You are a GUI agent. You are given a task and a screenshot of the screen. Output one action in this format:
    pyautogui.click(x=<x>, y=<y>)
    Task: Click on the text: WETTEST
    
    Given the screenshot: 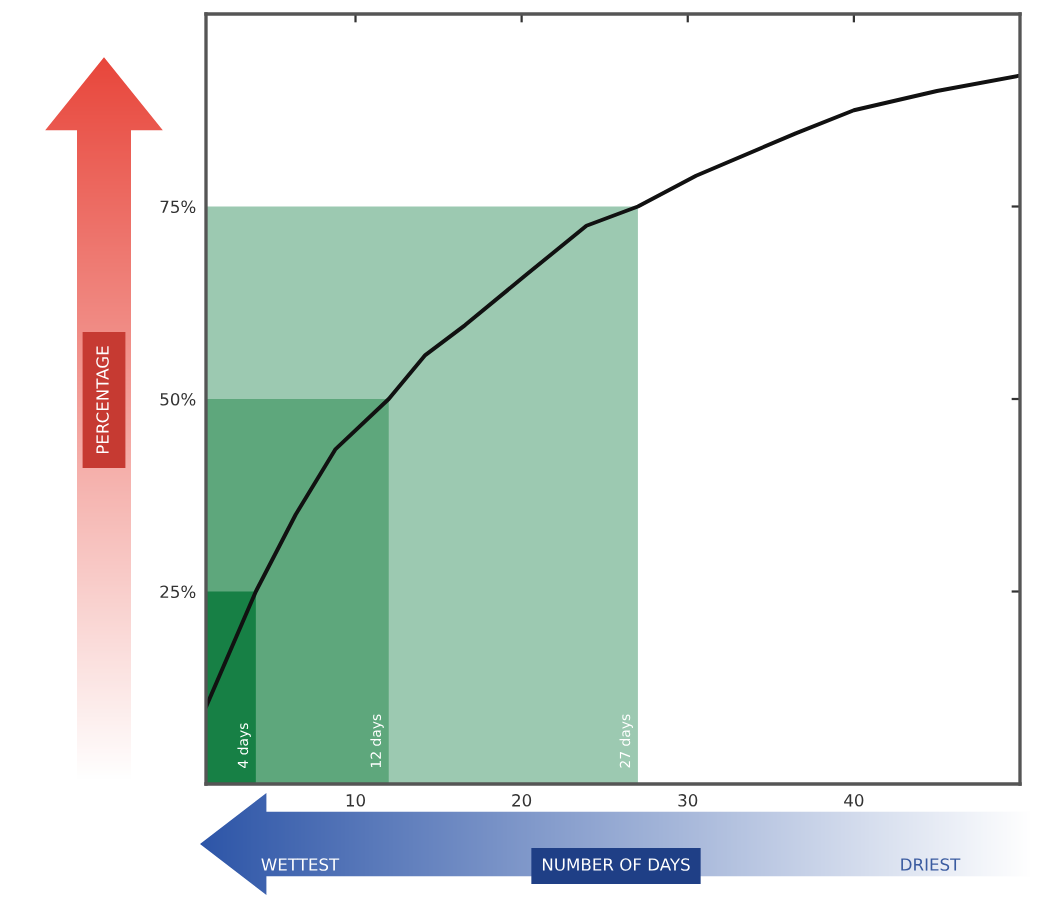 What is the action you would take?
    pyautogui.click(x=300, y=864)
    